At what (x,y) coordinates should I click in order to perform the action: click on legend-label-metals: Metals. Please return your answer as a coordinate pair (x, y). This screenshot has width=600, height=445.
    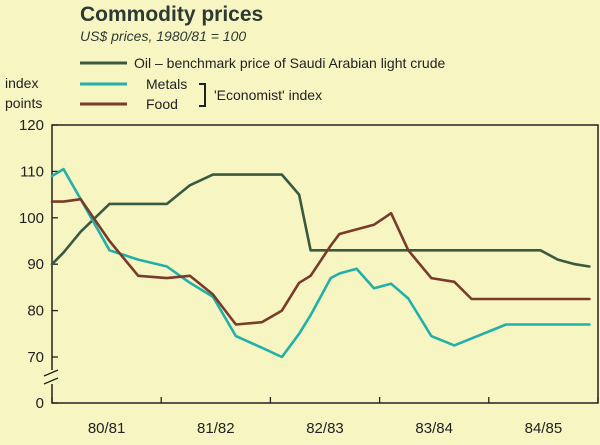
    Looking at the image, I should click on (166, 84).